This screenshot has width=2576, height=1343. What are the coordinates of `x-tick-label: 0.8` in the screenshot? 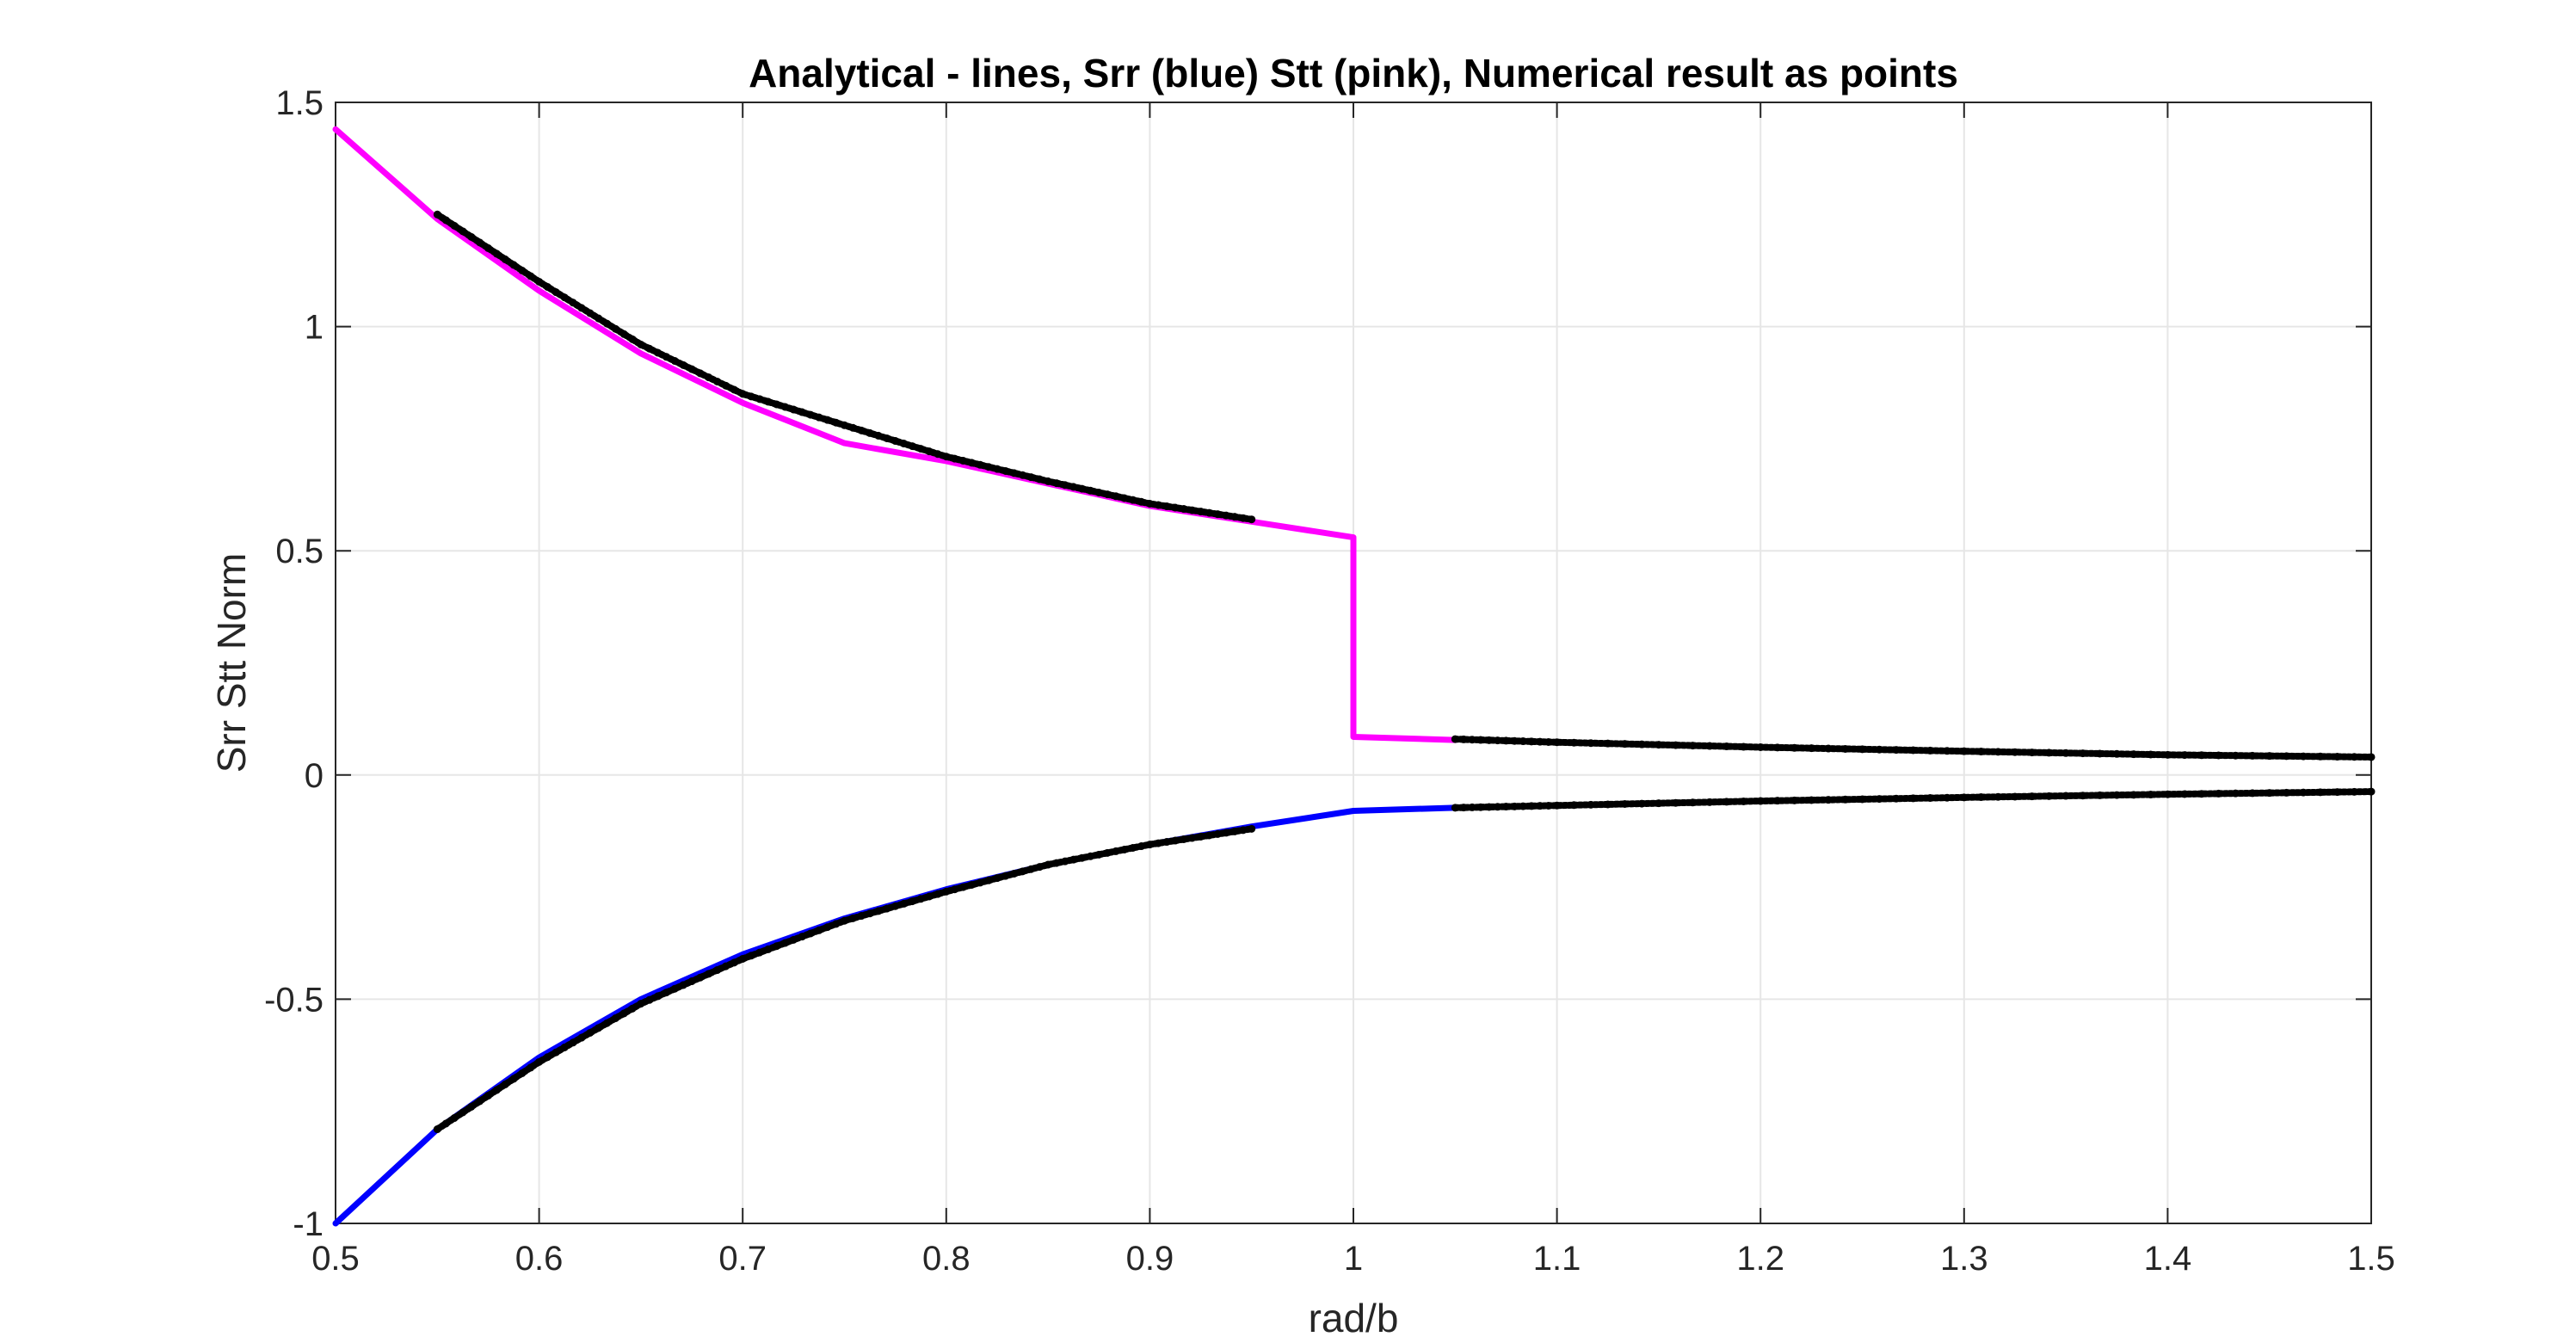 It's located at (946, 1259).